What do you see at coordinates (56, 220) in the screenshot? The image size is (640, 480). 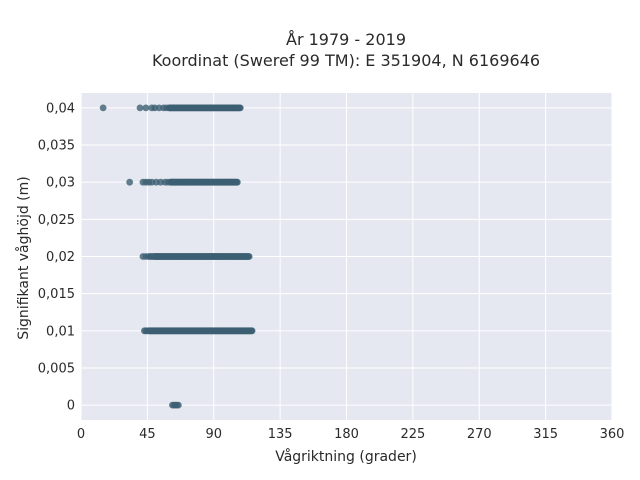 I see `y-tick-label: 0,025` at bounding box center [56, 220].